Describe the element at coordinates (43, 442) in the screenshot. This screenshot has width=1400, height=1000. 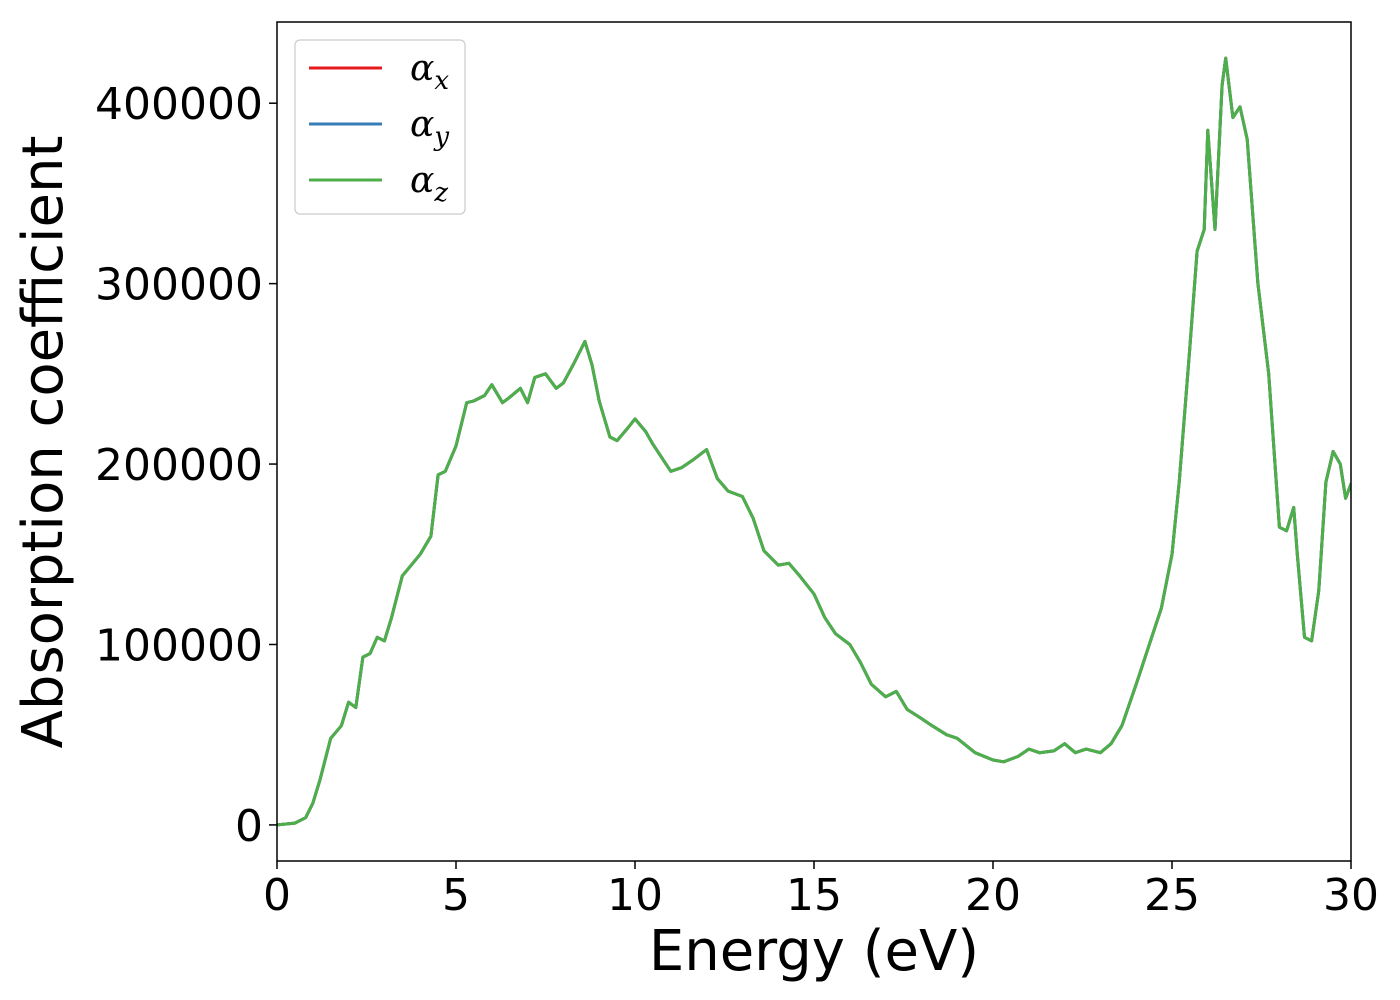
I see `y-axis-title: Absorption coefficient` at that location.